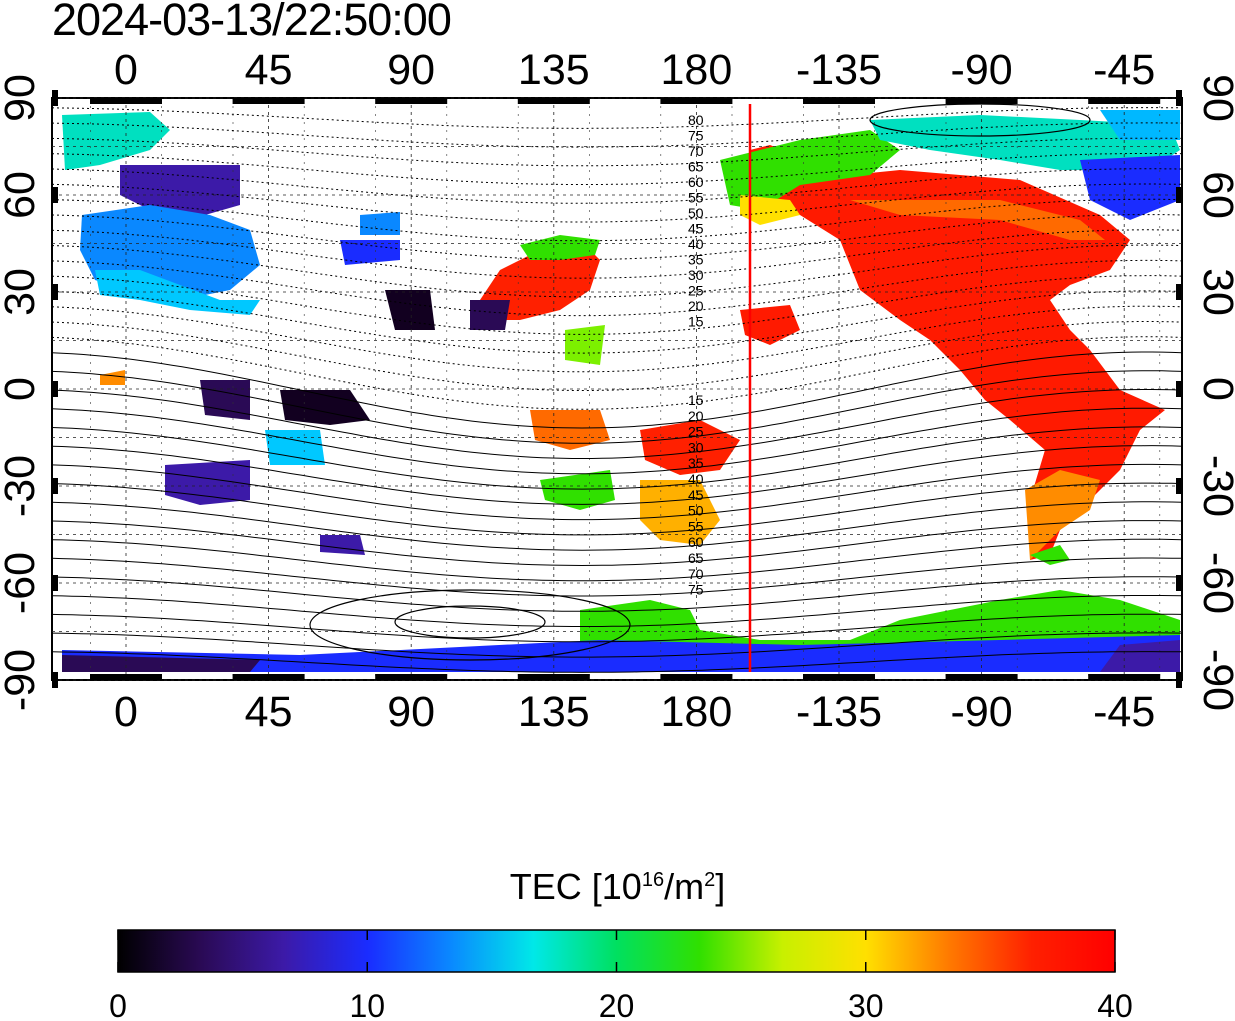  I want to click on timestamp-title: 2024-03-13/22:50:00, so click(252, 22).